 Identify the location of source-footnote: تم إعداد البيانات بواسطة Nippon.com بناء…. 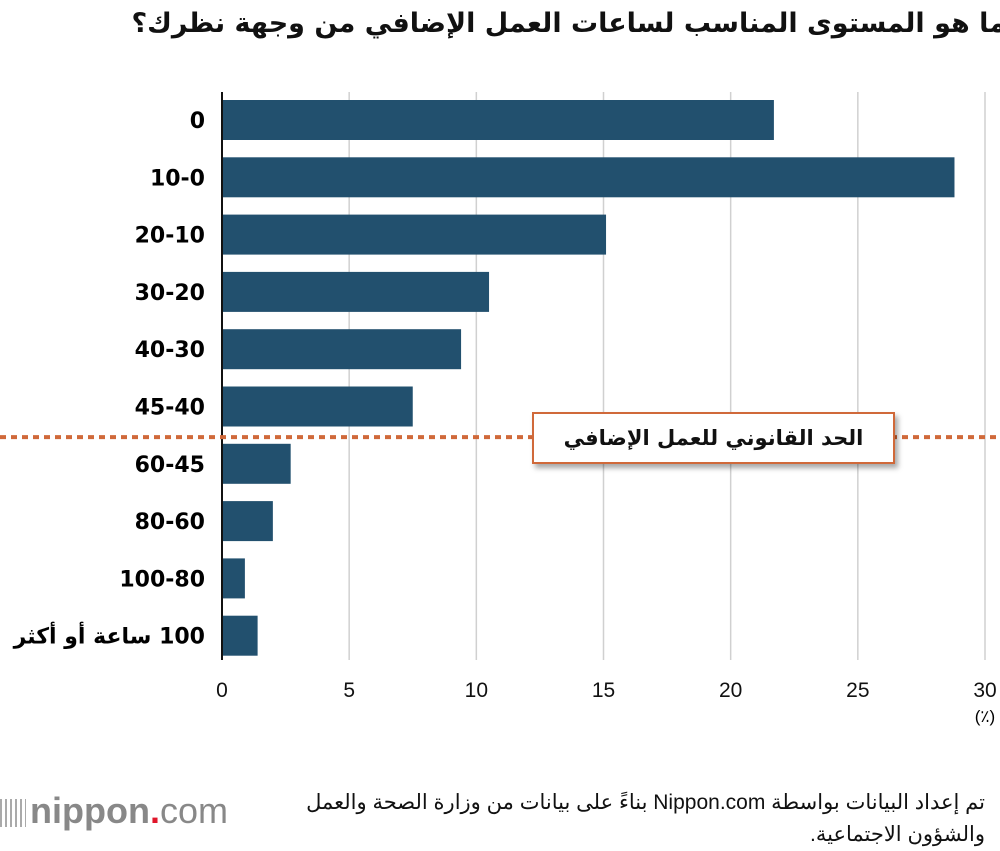
(645, 818).